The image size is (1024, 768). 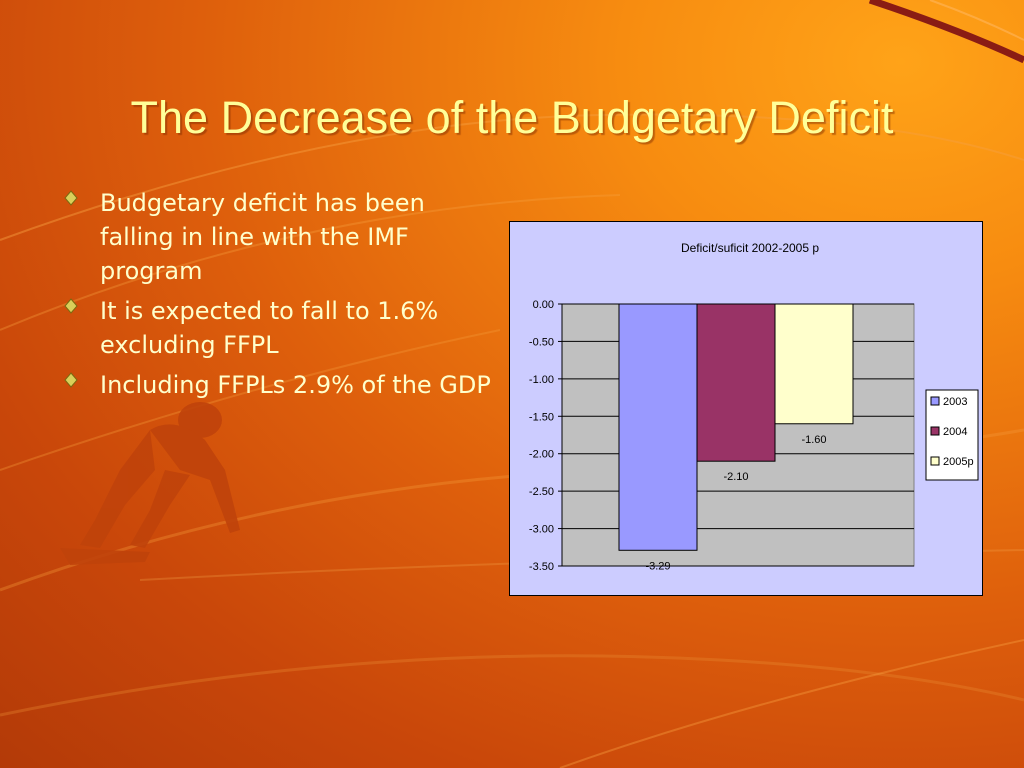 What do you see at coordinates (543, 305) in the screenshot?
I see `y-tick-label: 0.00` at bounding box center [543, 305].